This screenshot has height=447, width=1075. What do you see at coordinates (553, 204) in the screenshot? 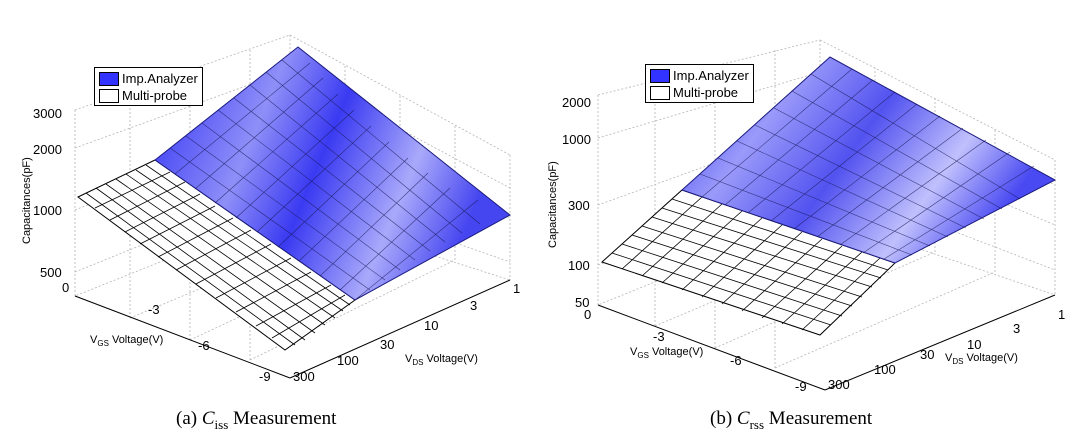
I see `chart-b-zlabel: Capacitances(pF)` at bounding box center [553, 204].